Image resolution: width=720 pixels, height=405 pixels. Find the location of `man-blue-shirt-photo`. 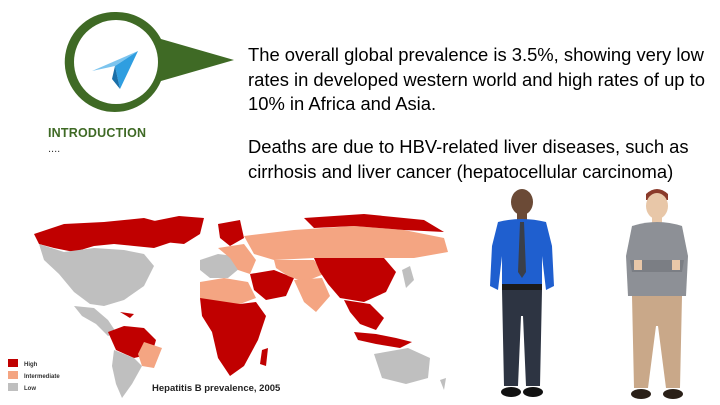

man-blue-shirt-photo is located at coordinates (522, 293).